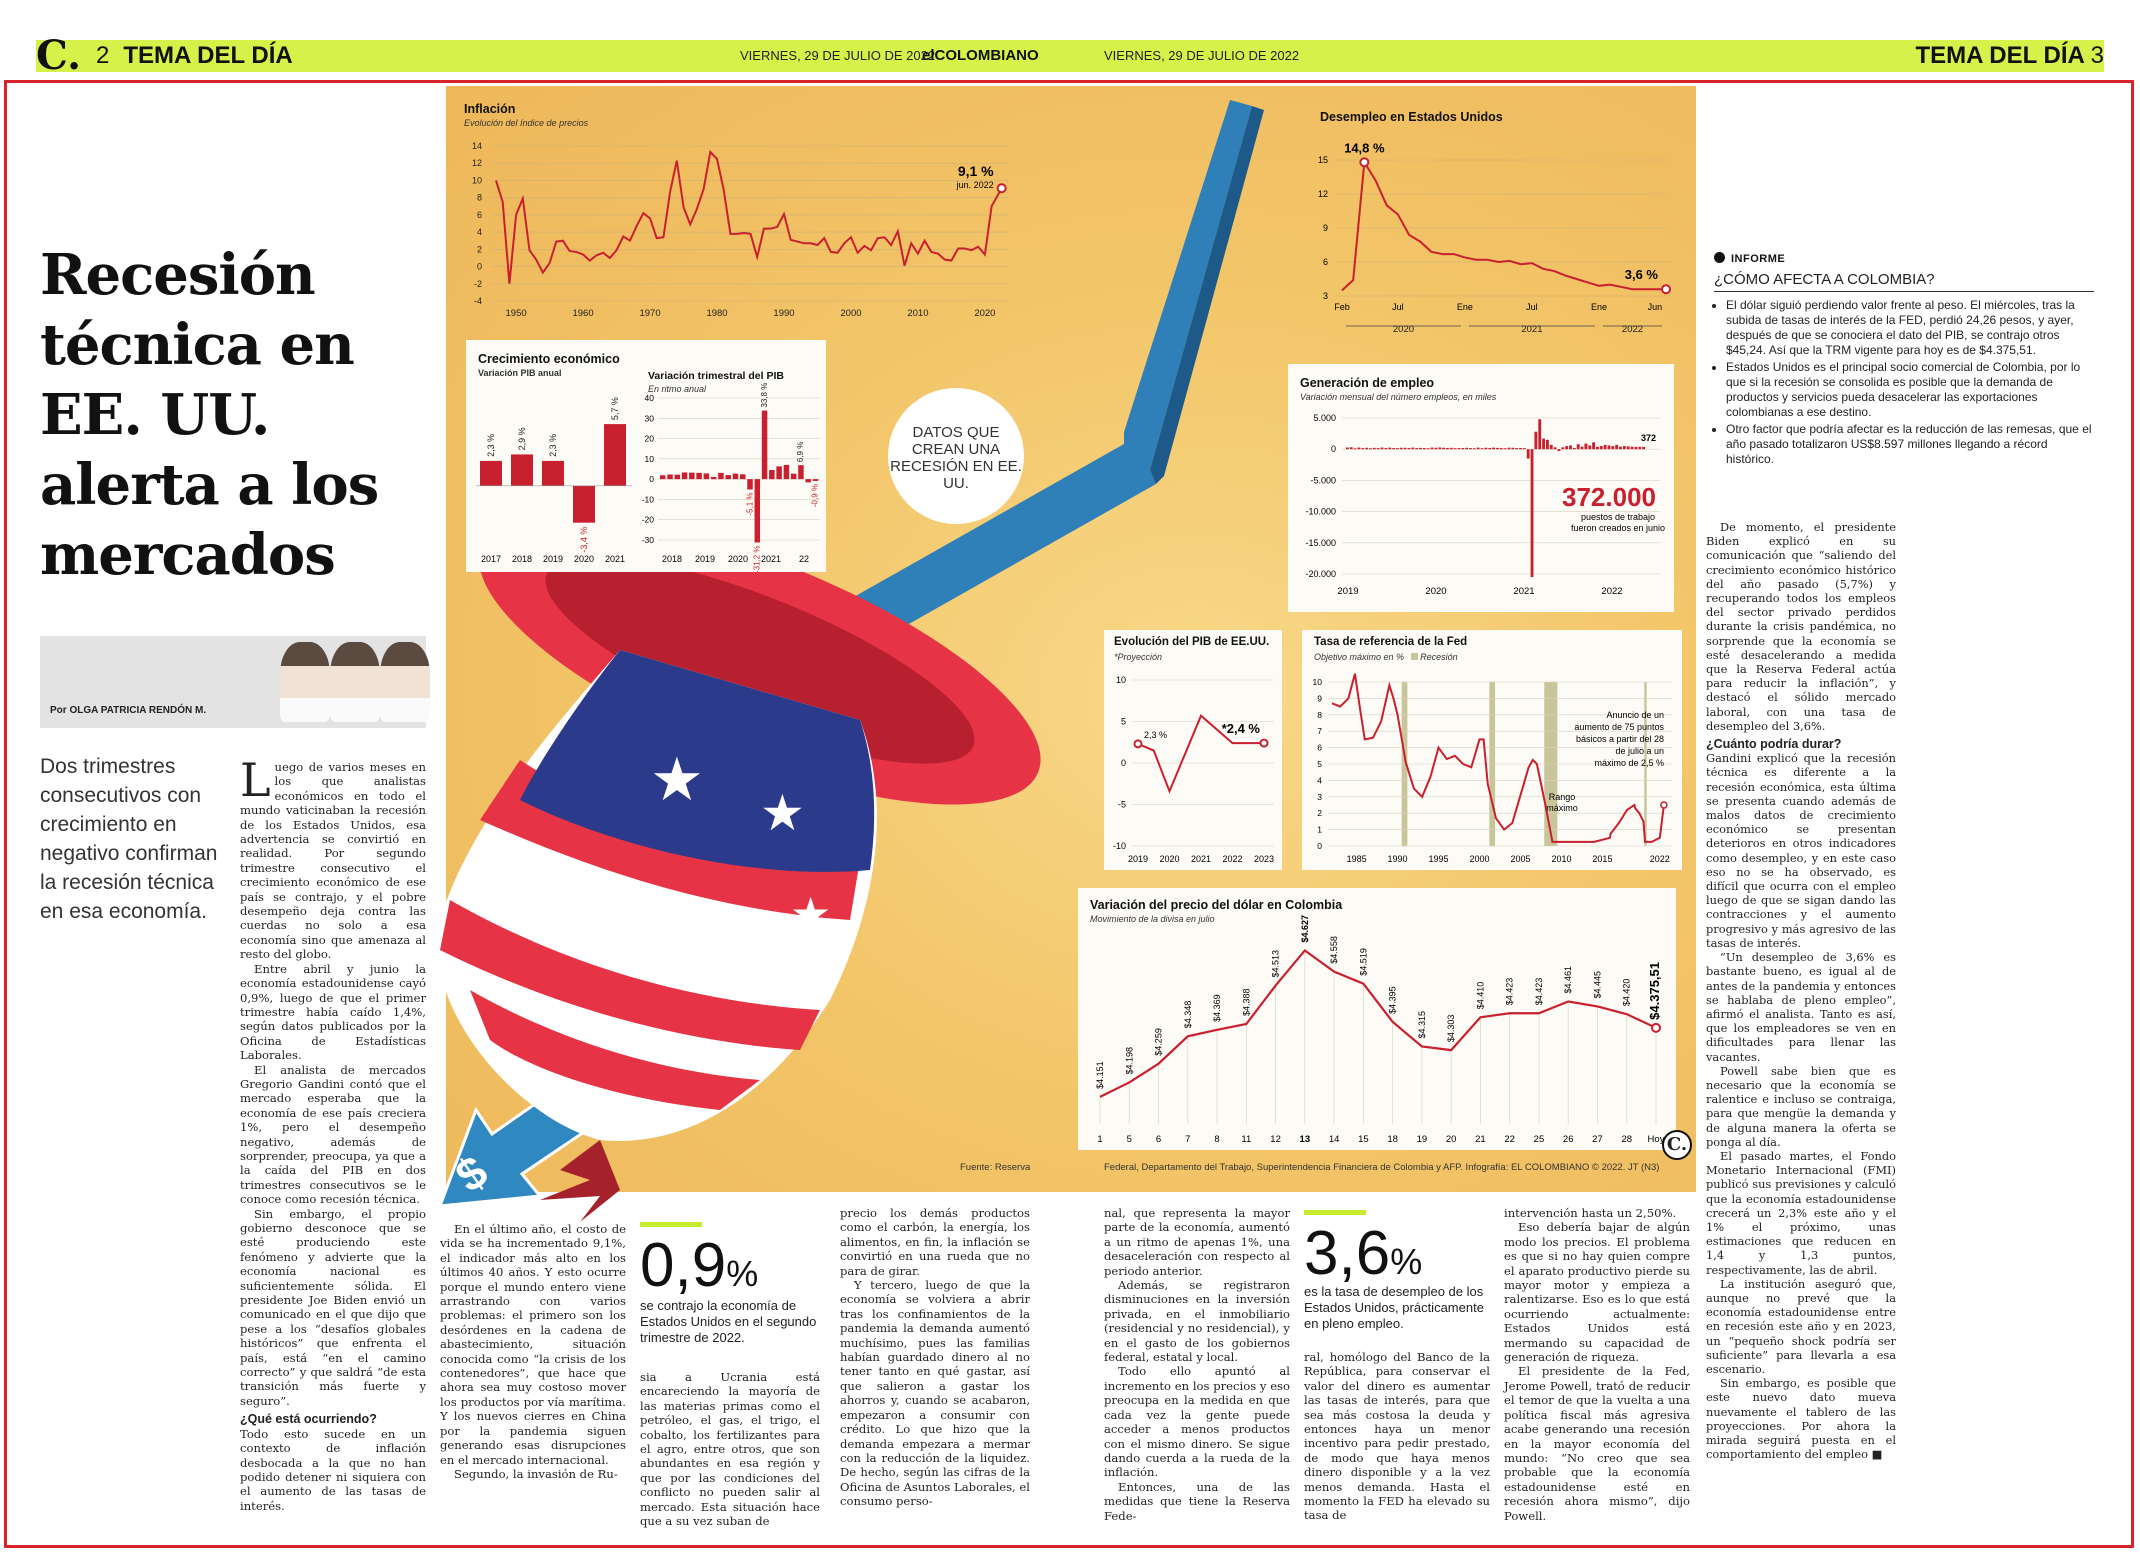 The width and height of the screenshot is (2140, 1552). What do you see at coordinates (1539, 992) in the screenshot?
I see `dollar-point-label: $4.423` at bounding box center [1539, 992].